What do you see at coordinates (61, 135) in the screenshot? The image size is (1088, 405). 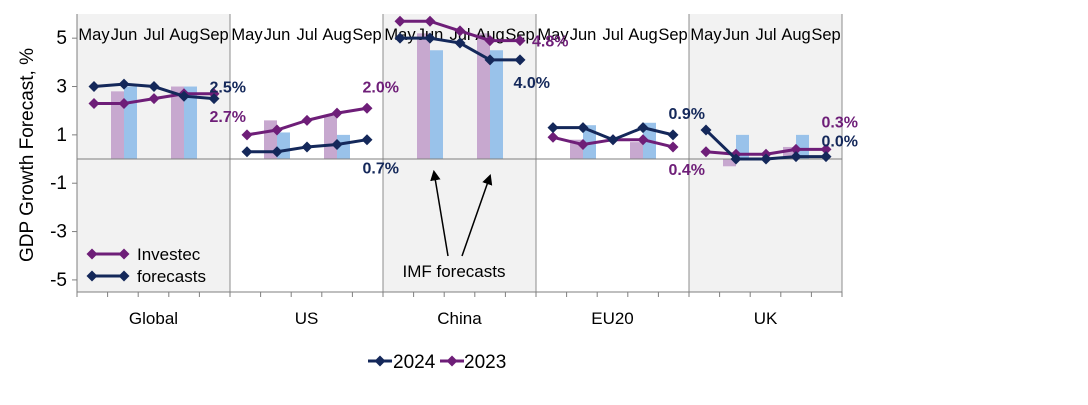 I see `y-tick-label: 1` at bounding box center [61, 135].